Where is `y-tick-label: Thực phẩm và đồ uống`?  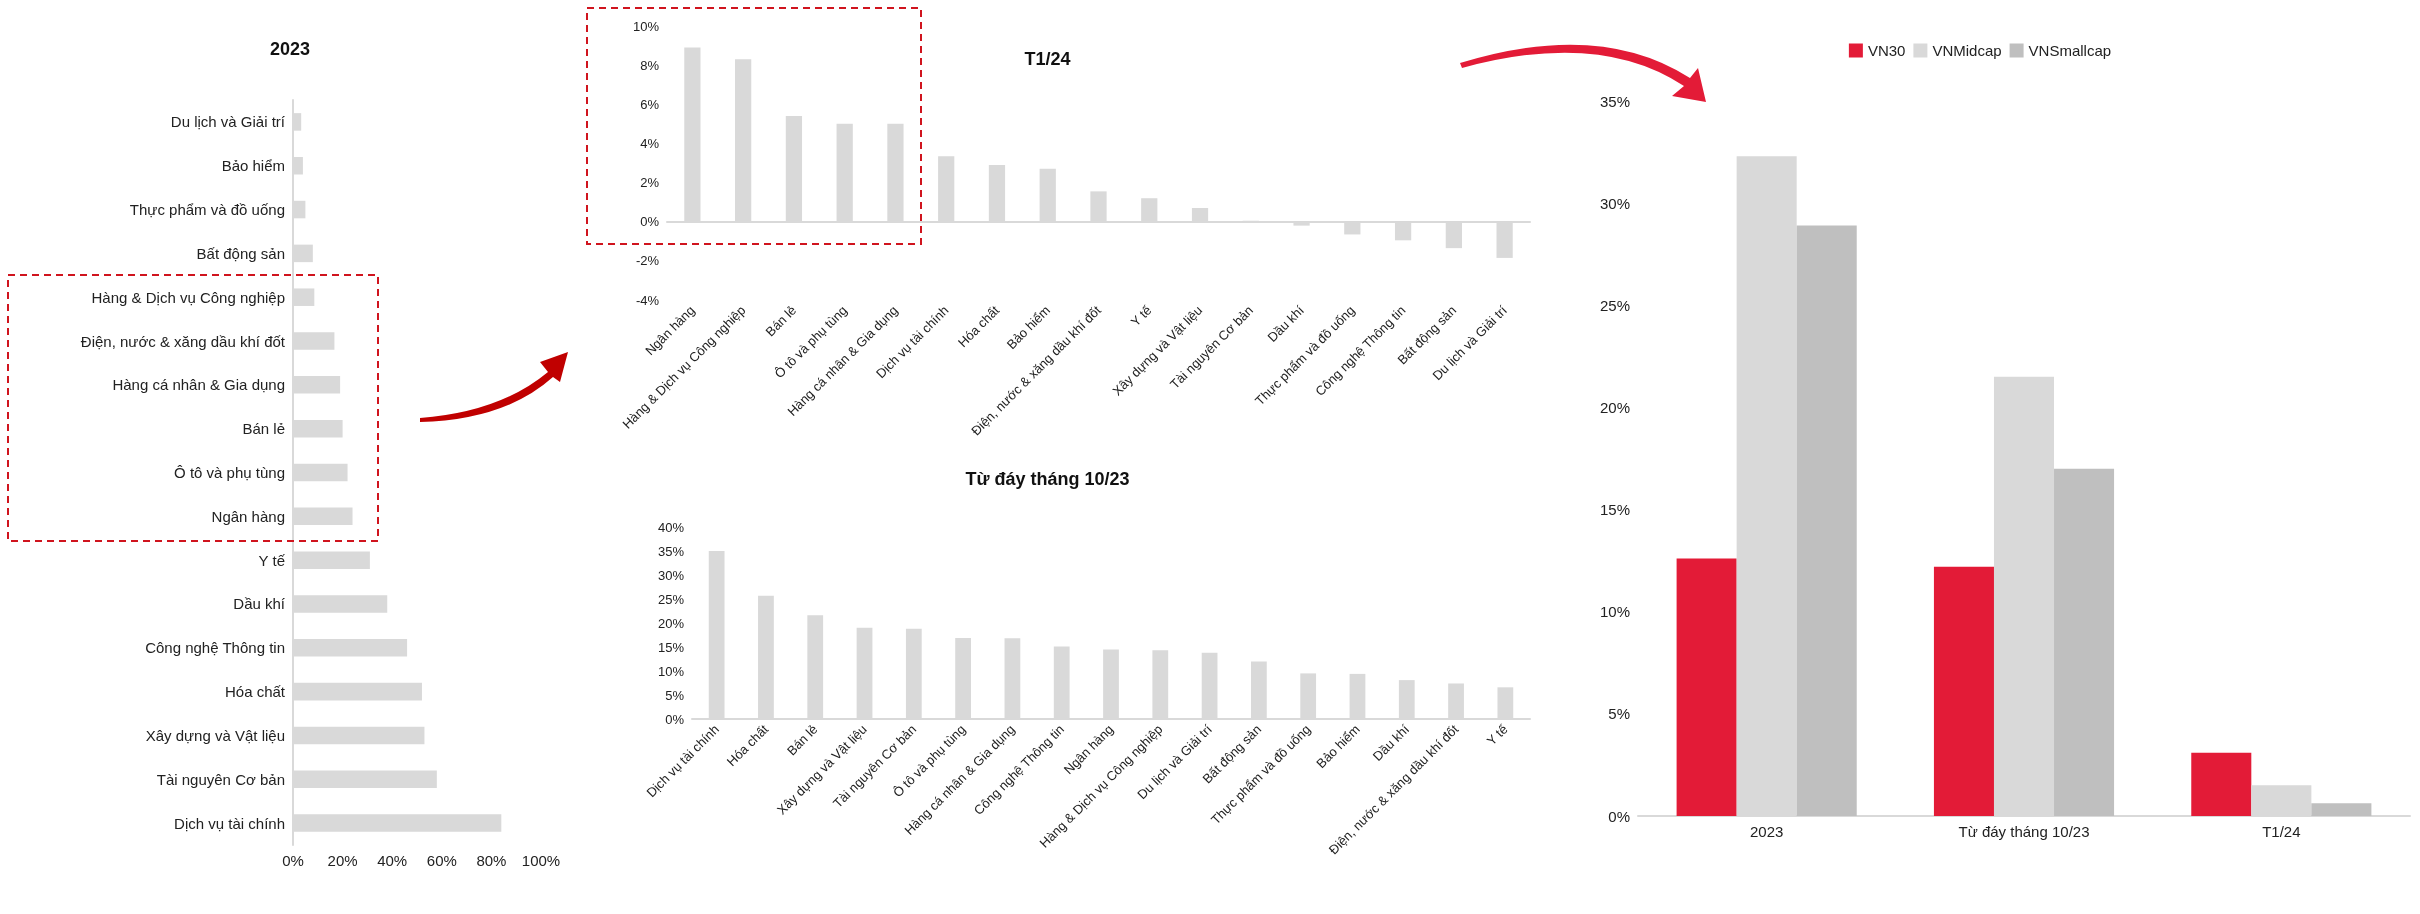
y-tick-label: Thực phẩm và đồ uống is located at coordinates (207, 210).